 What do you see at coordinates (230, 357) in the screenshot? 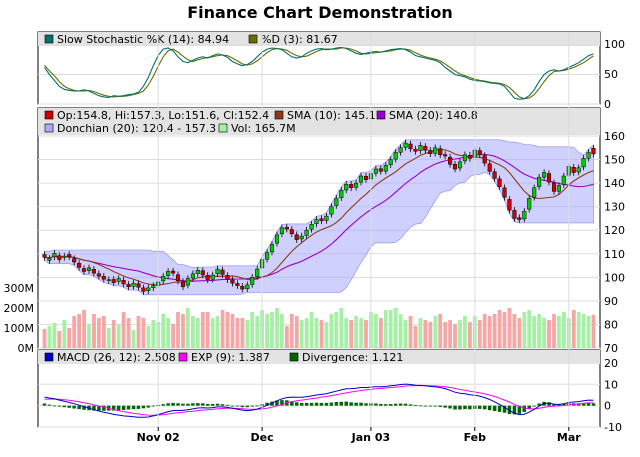
I see `exp-legend: EXP (9): 1.387` at bounding box center [230, 357].